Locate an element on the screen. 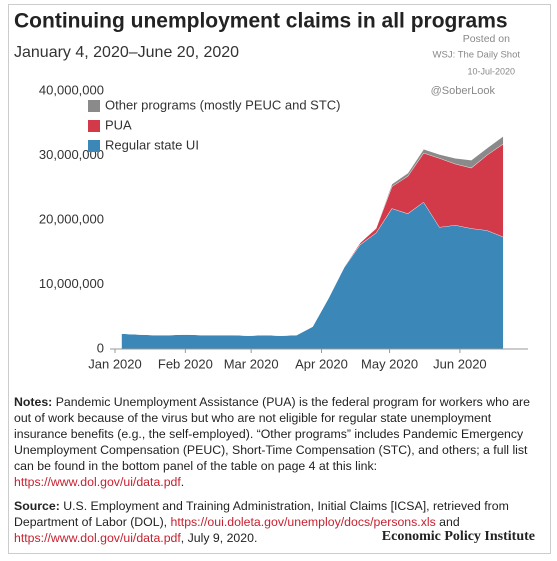 This screenshot has height=561, width=557. x-tick-label: May 2020 is located at coordinates (389, 363).